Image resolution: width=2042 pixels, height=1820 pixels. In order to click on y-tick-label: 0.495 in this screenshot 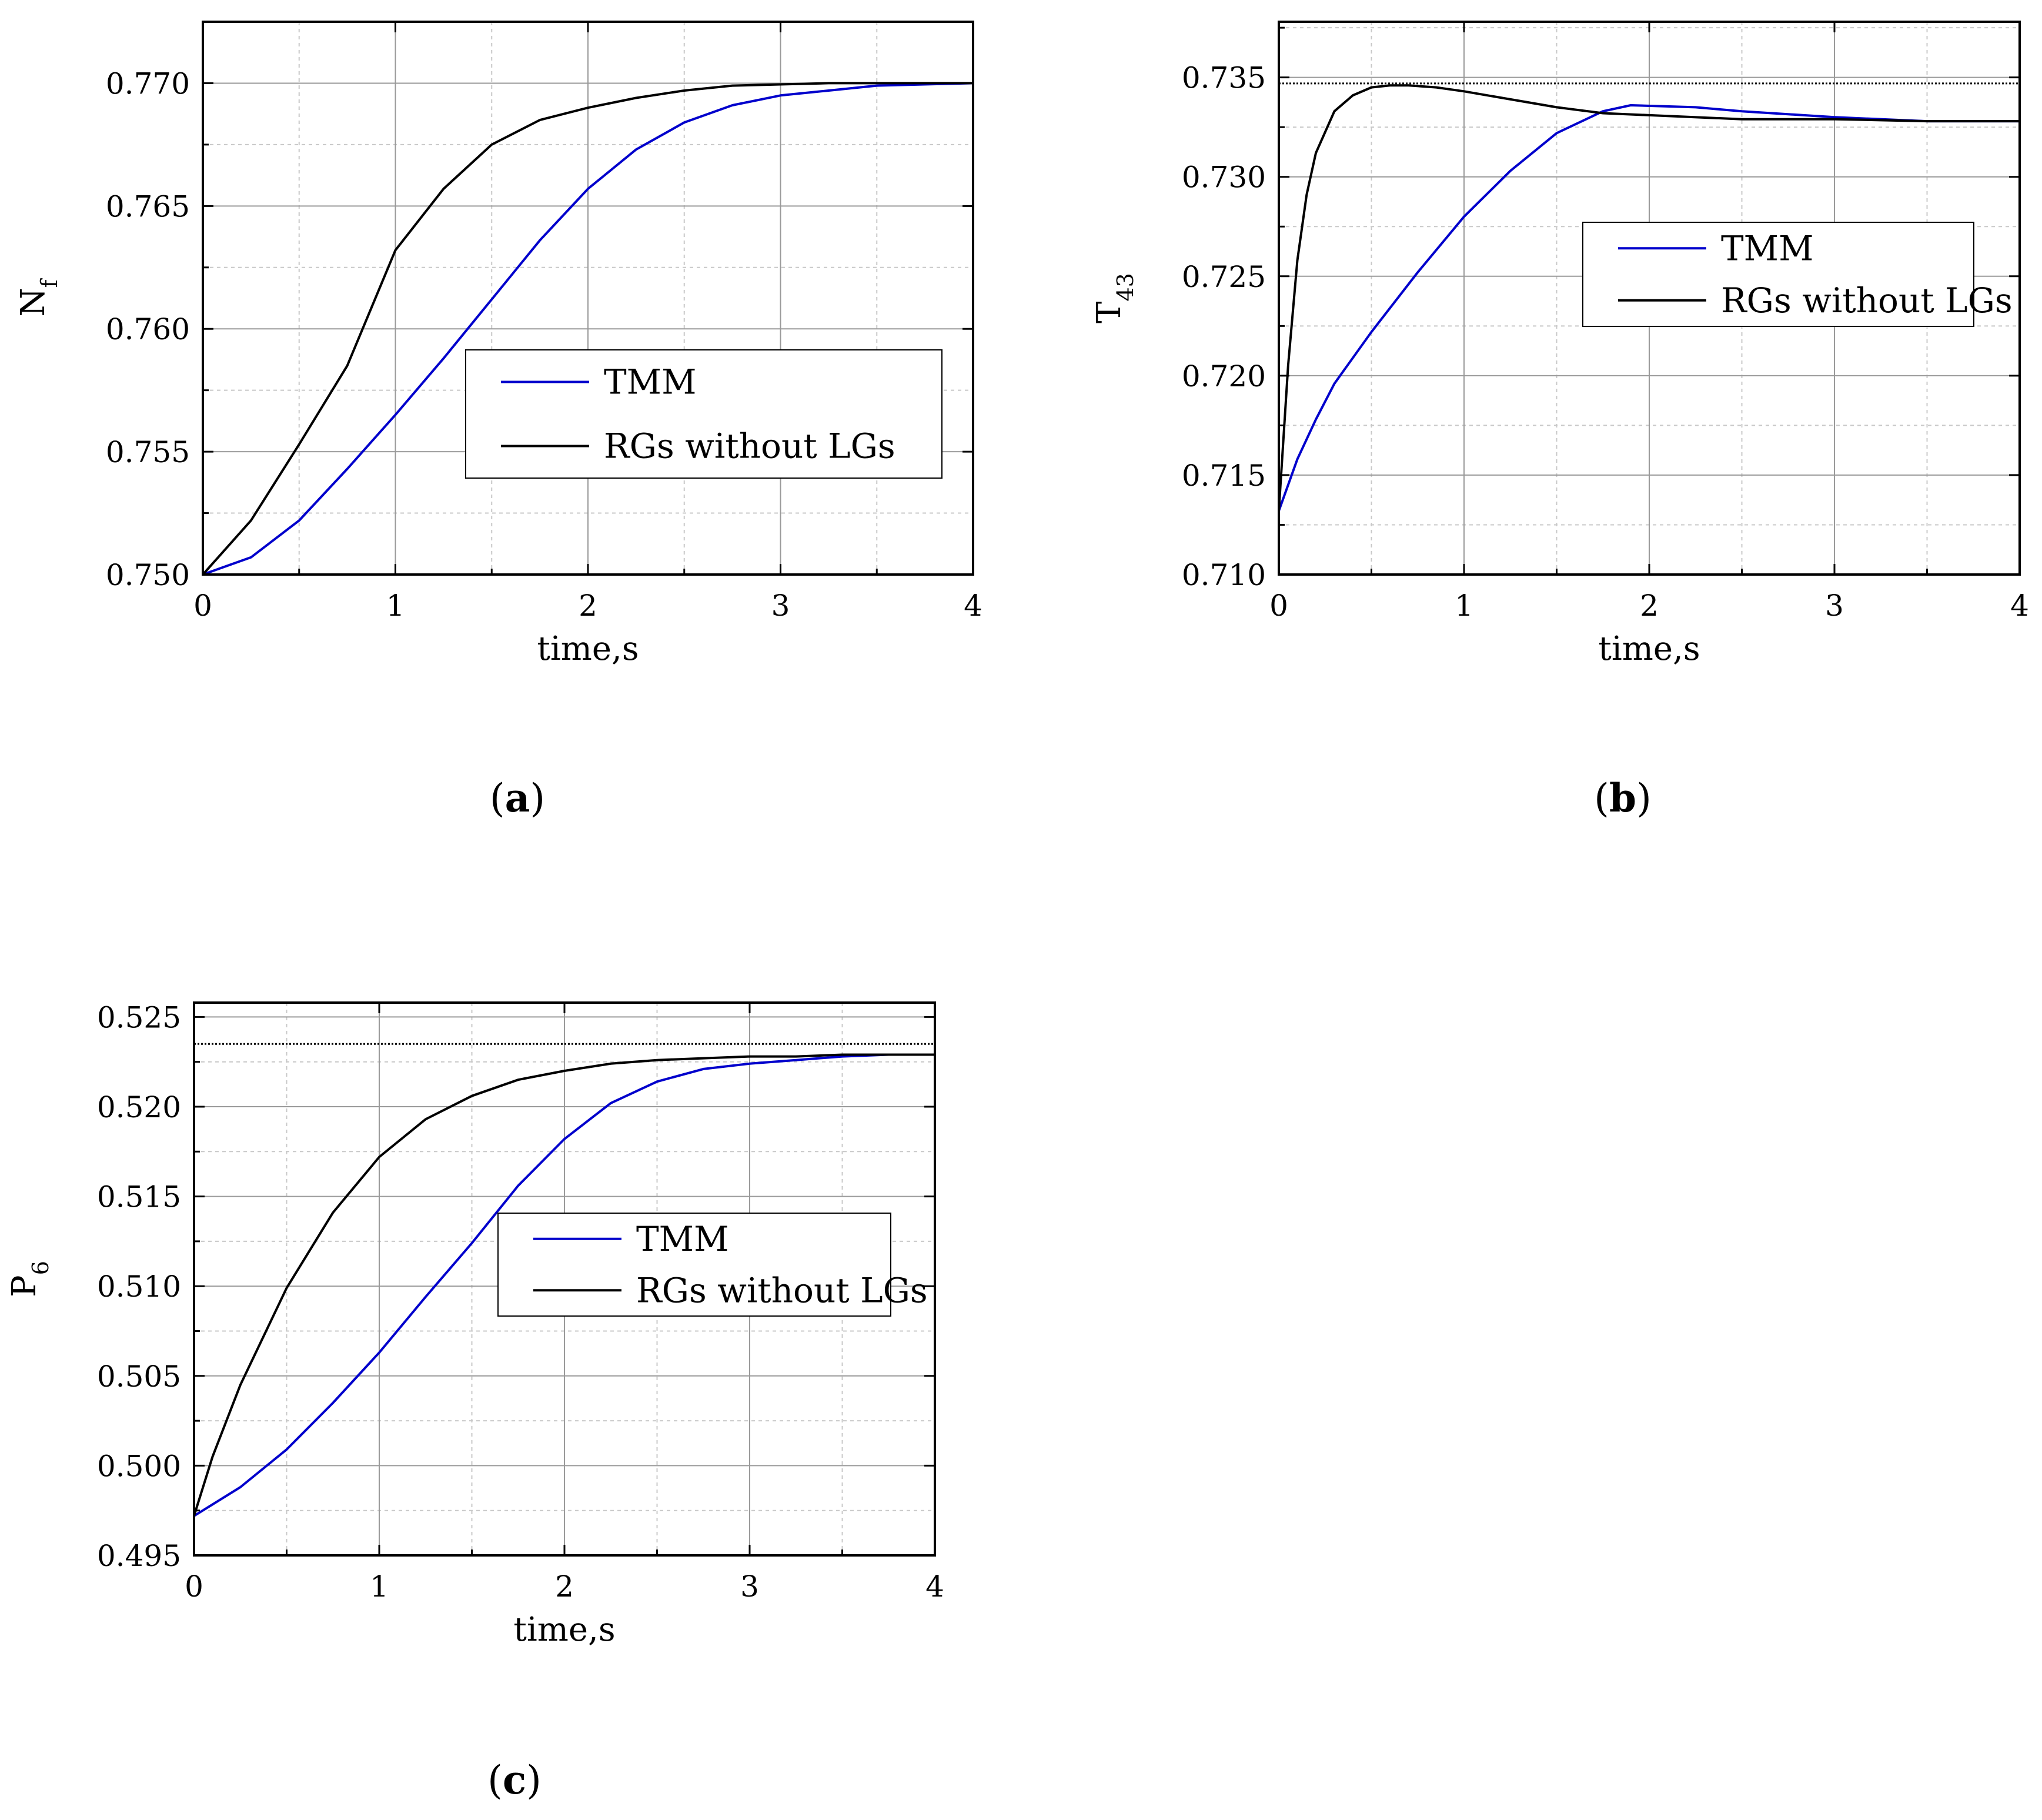, I will do `click(139, 1556)`.